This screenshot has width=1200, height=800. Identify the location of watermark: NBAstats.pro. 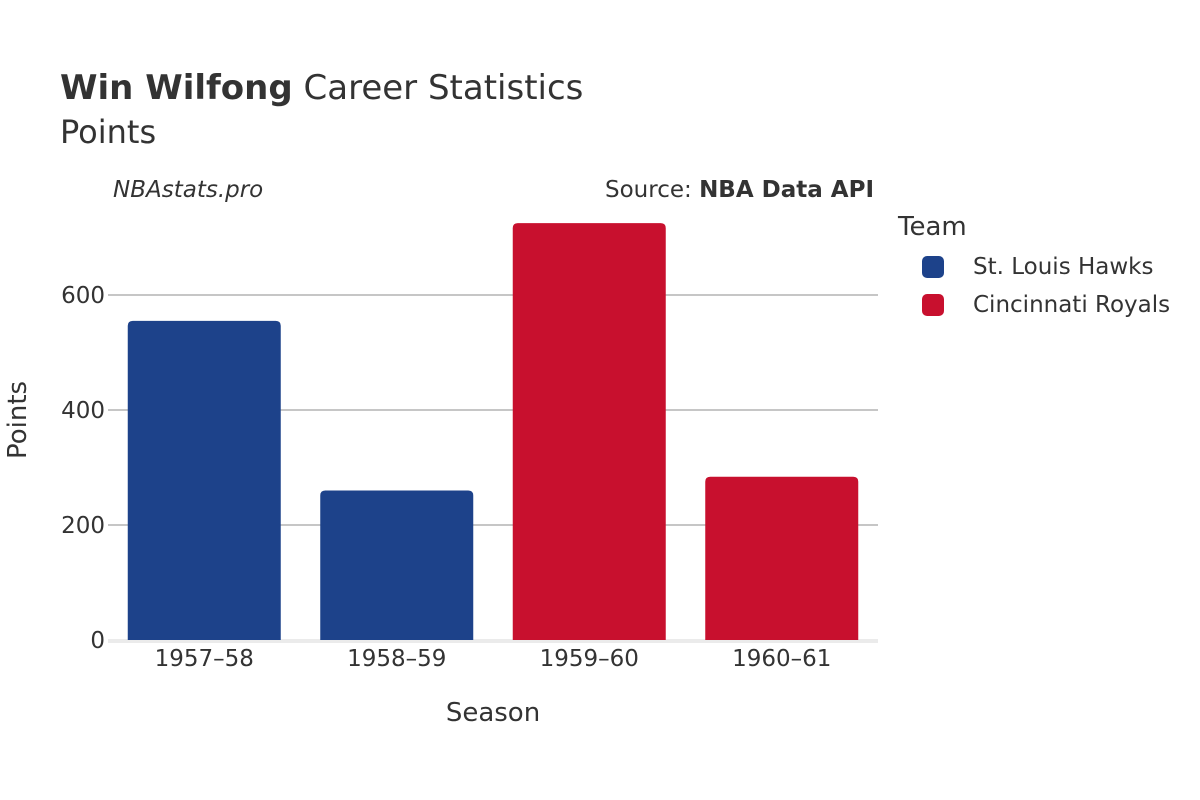
(188, 190).